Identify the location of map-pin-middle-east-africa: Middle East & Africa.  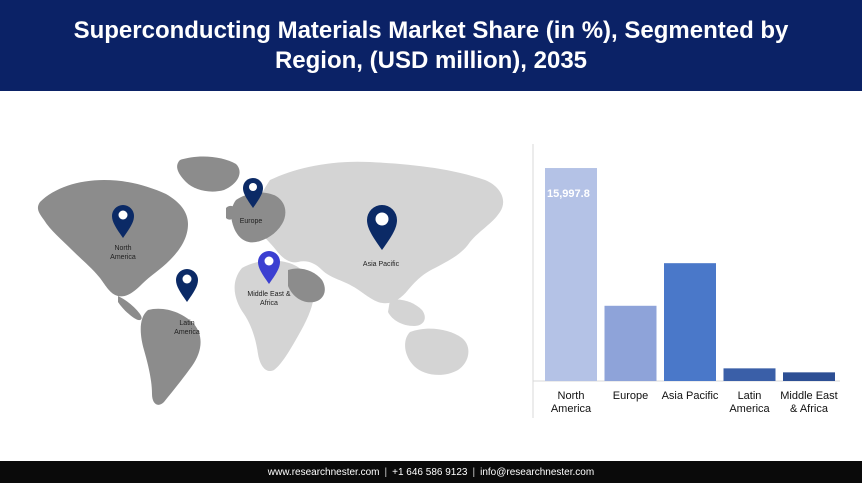
(269, 279).